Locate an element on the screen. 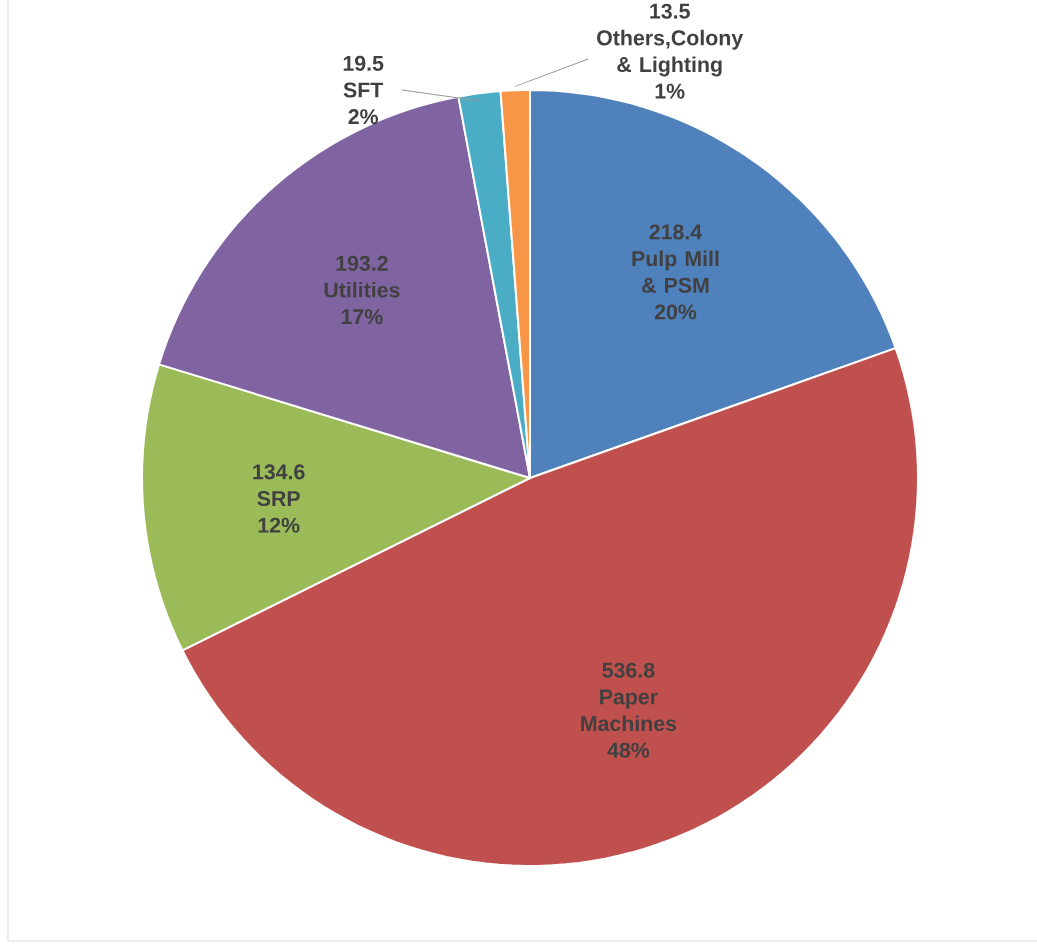 The height and width of the screenshot is (944, 1037). slice-label: Others,Colony & Lighting is located at coordinates (670, 53).